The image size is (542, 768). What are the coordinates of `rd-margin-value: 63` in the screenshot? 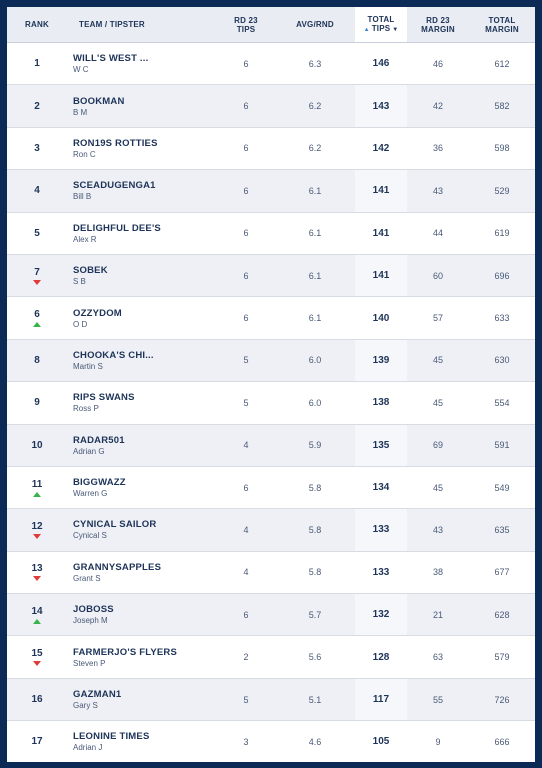 It's located at (437, 657).